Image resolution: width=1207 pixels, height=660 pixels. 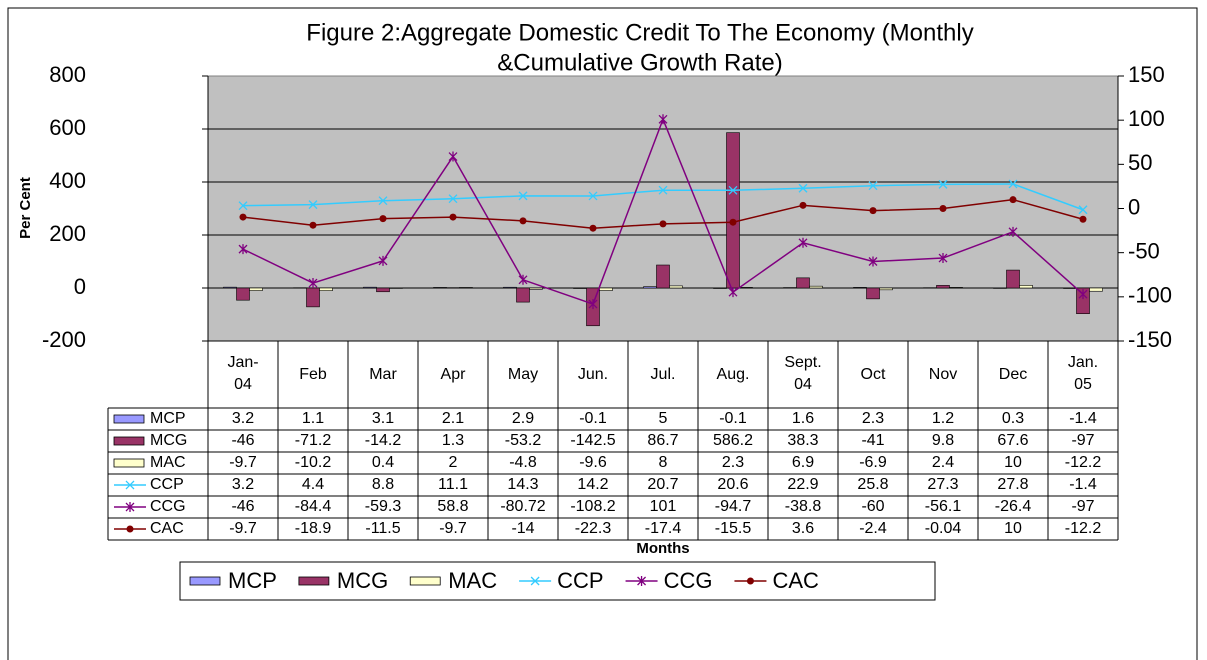 I want to click on table-cell: -0.1, so click(x=593, y=418).